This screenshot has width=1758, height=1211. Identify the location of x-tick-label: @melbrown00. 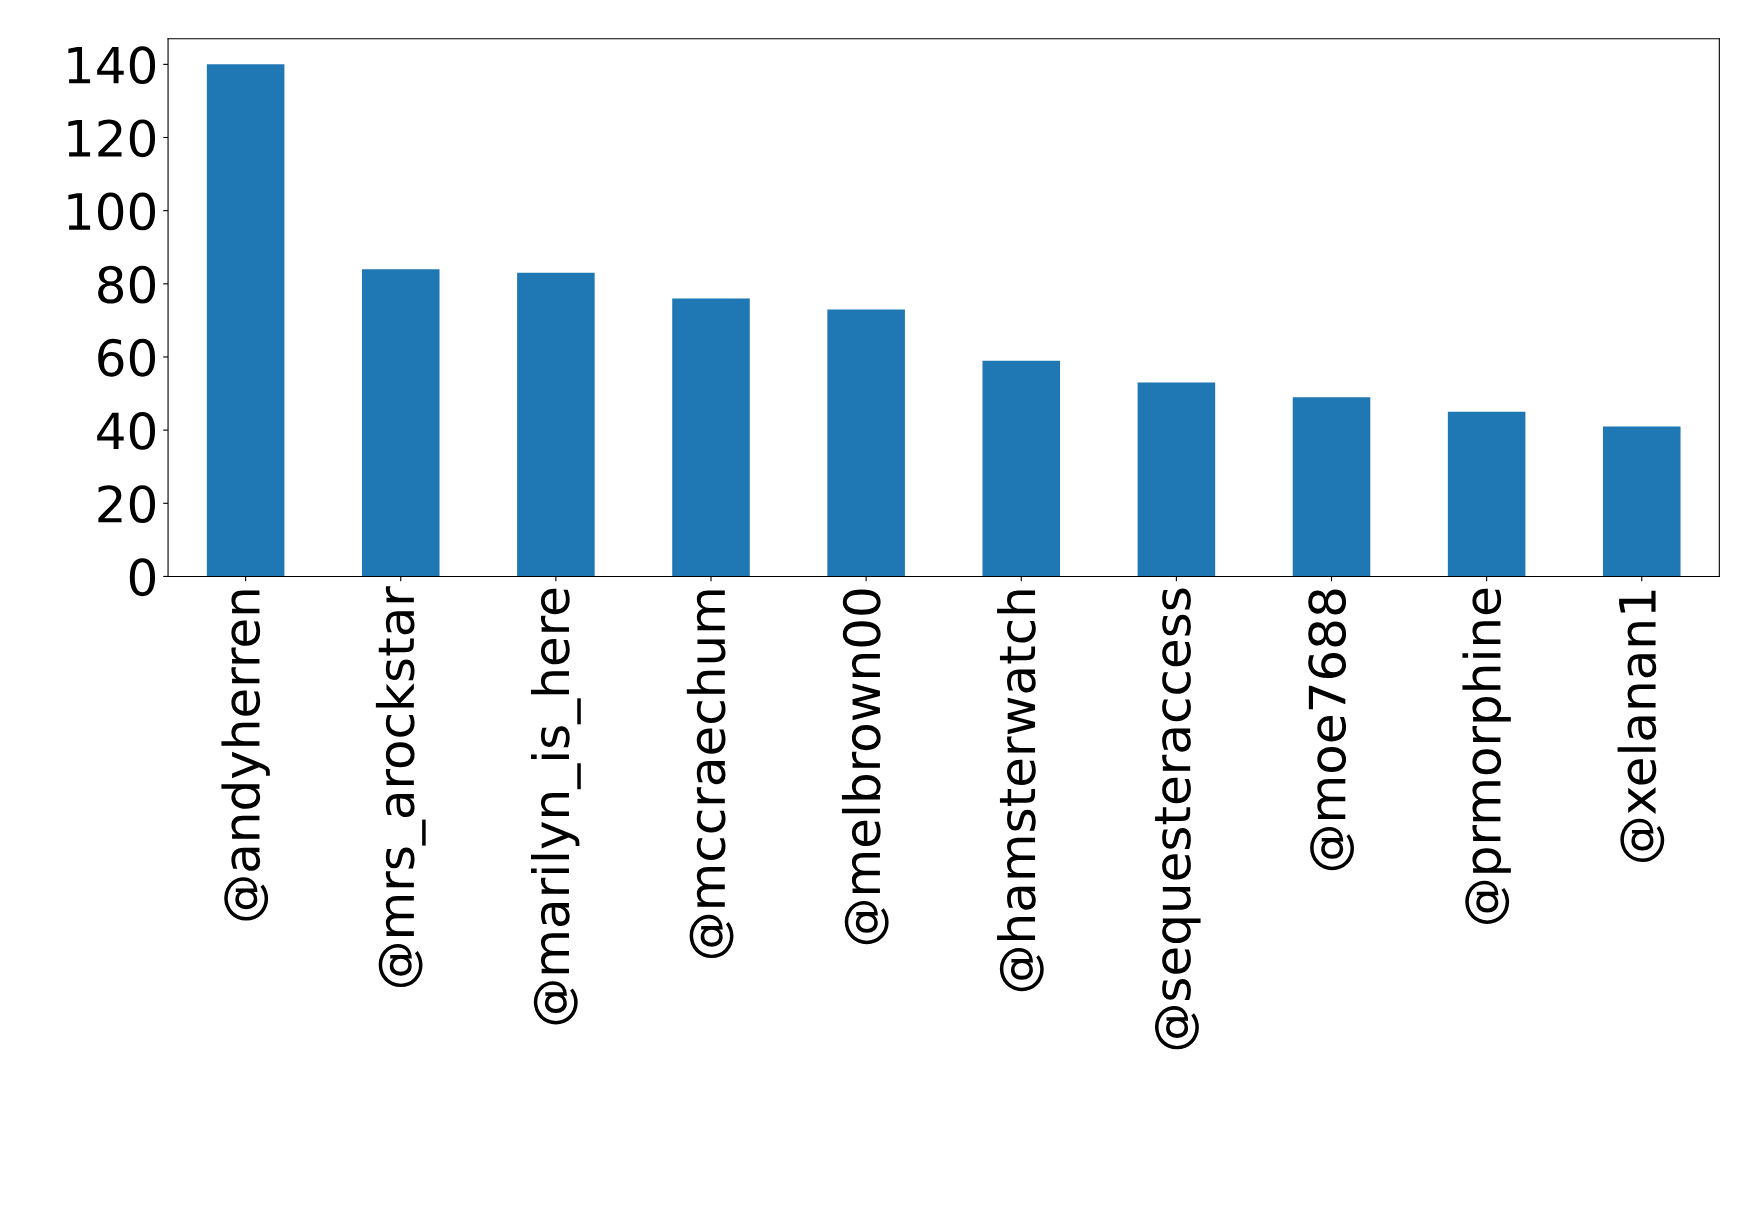
(865, 767).